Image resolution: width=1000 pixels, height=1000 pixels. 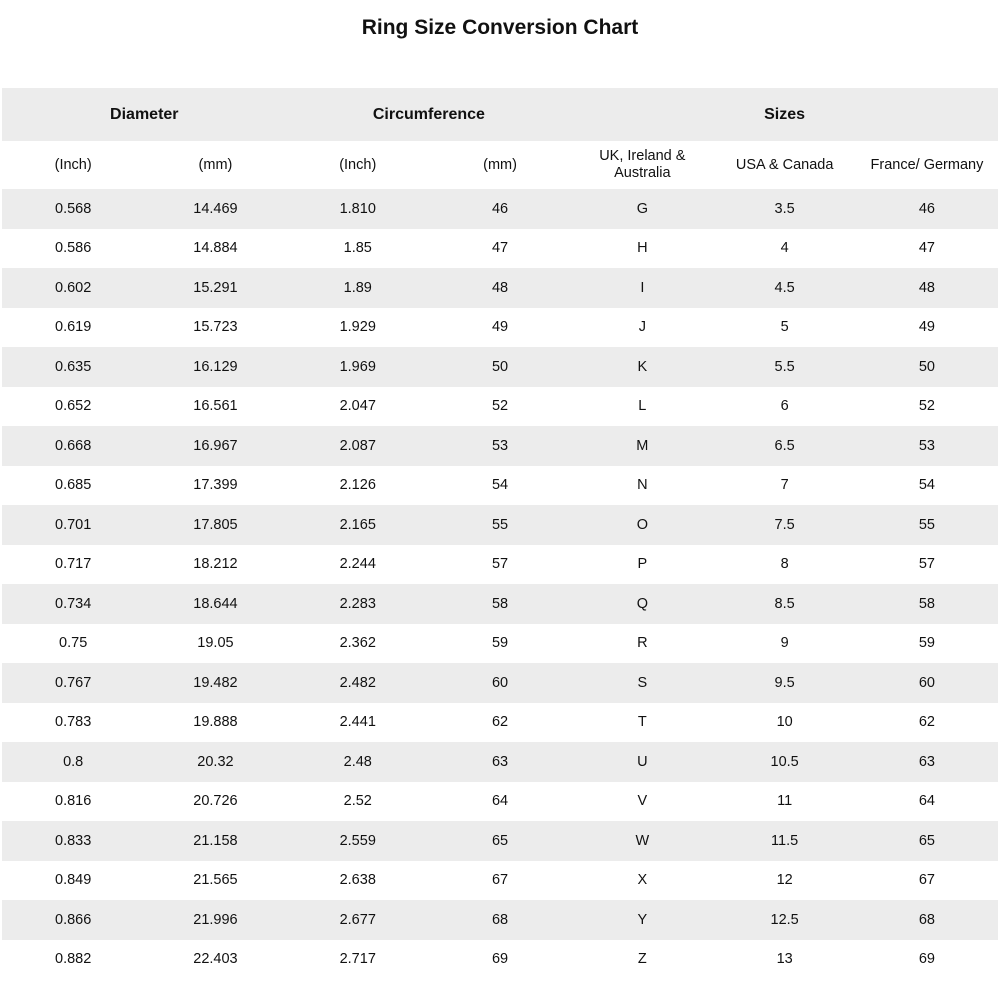 What do you see at coordinates (642, 406) in the screenshot?
I see `table-cell: L` at bounding box center [642, 406].